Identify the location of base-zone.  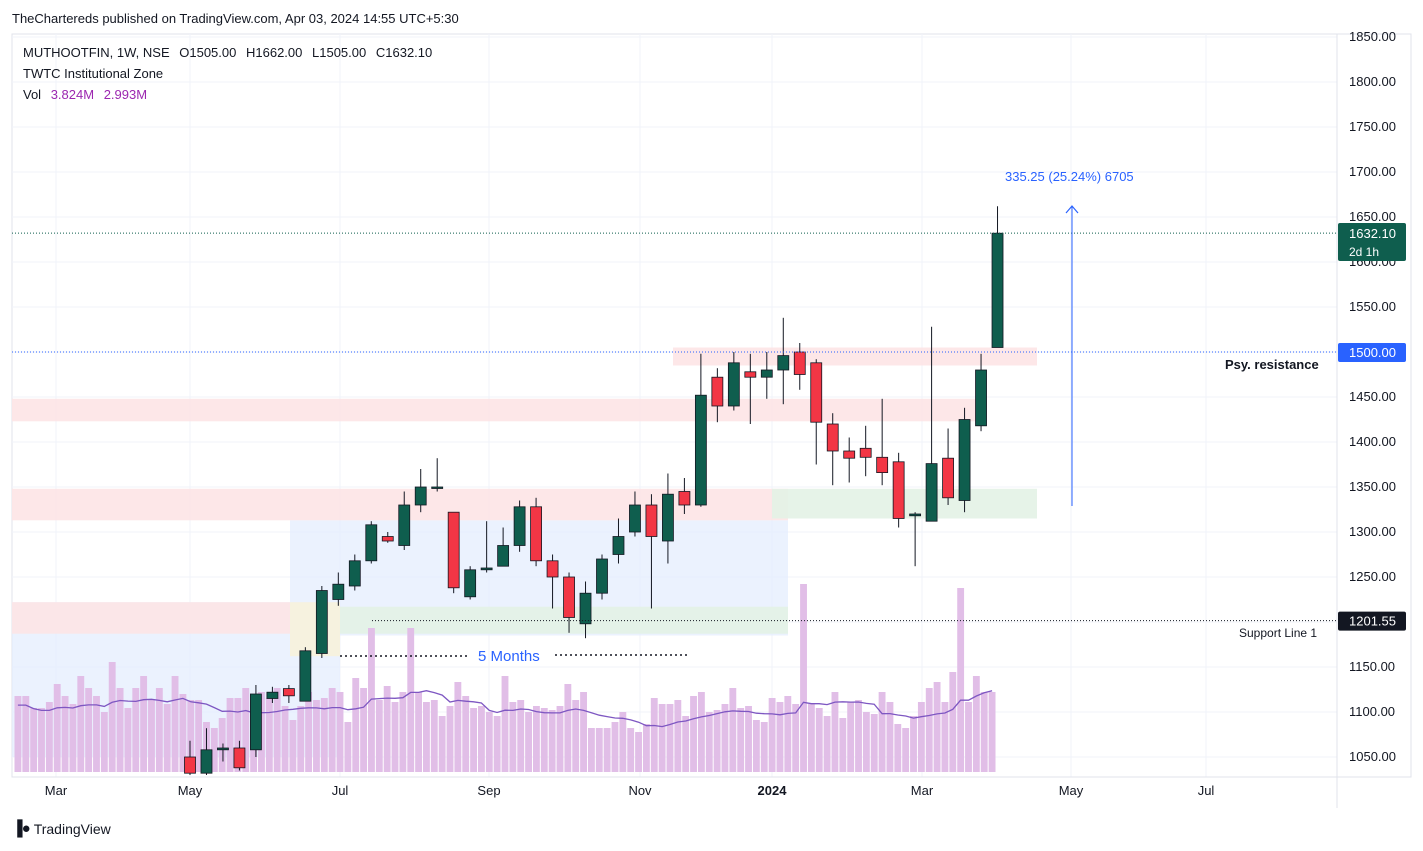
(315, 629).